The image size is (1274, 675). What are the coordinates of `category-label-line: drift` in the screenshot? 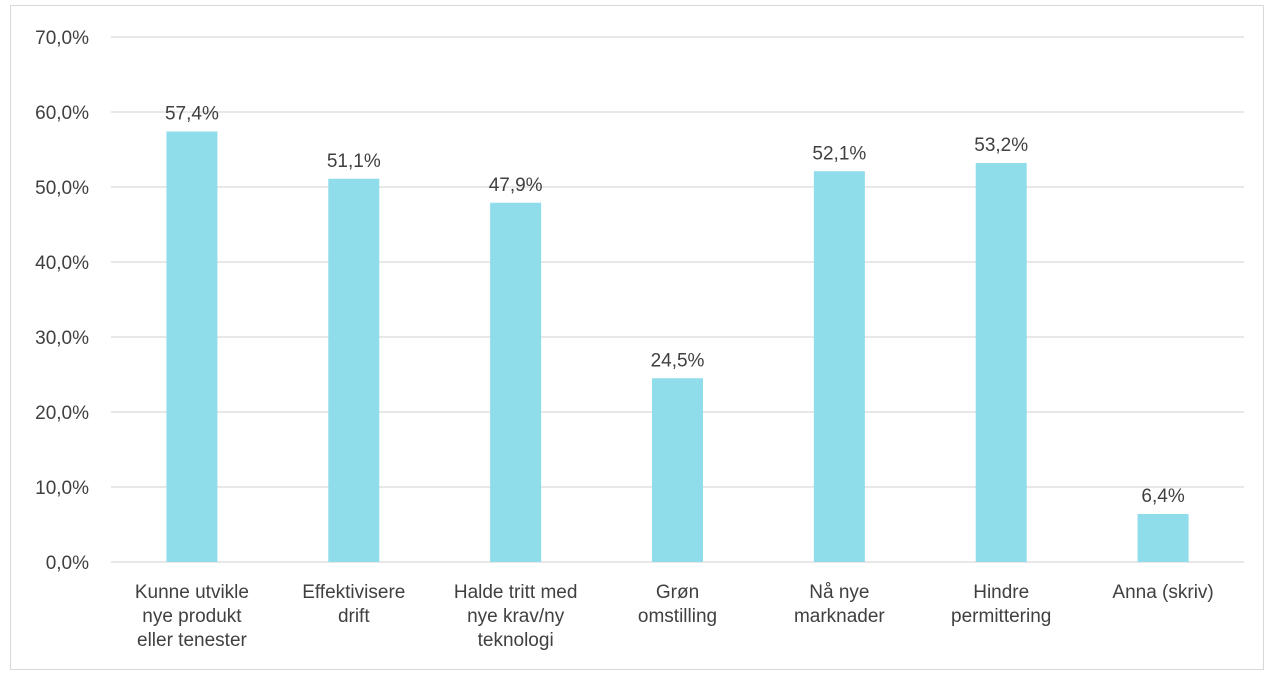 It's located at (354, 616).